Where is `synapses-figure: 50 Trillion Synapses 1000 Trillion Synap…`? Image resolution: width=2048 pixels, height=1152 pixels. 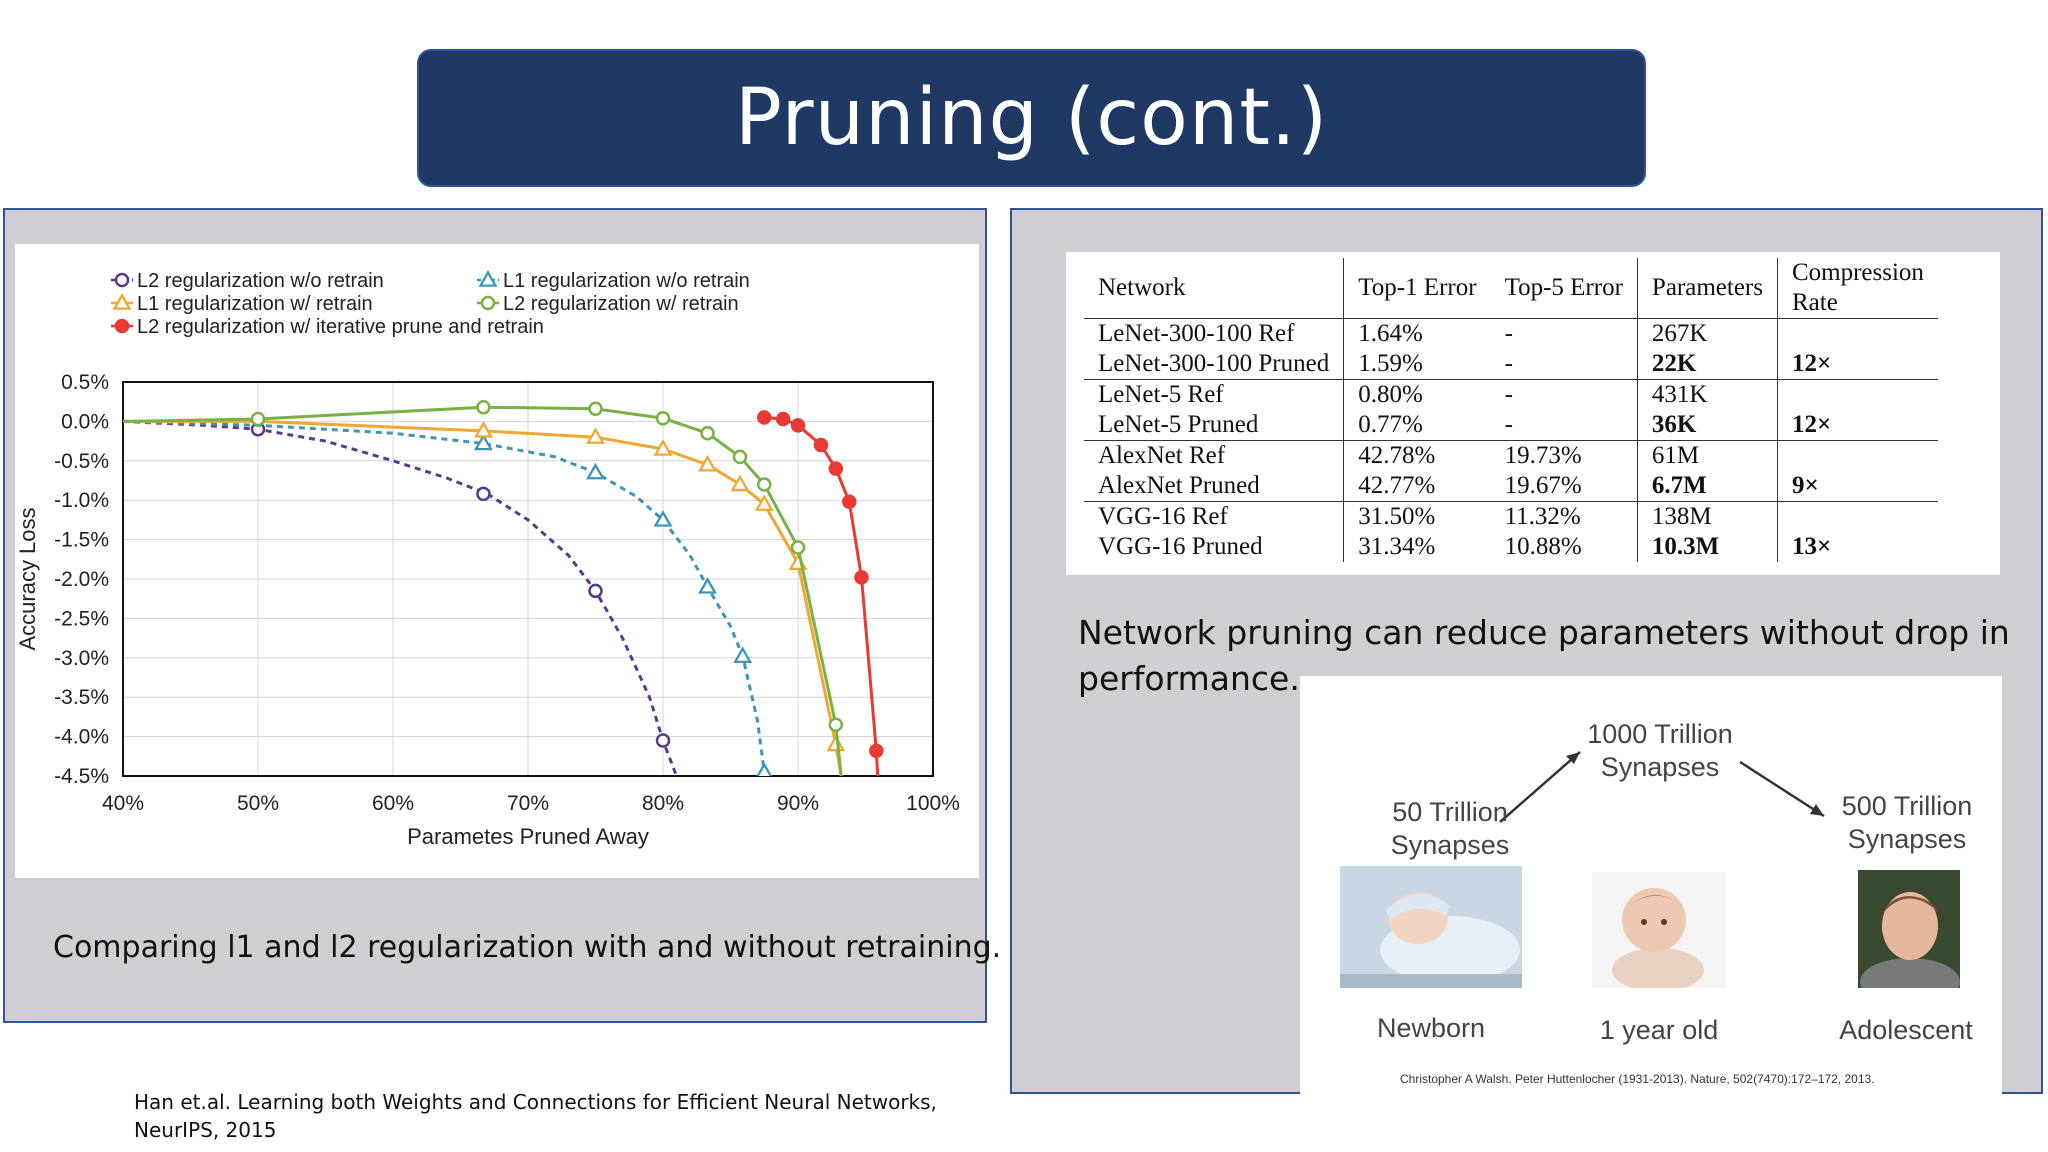 synapses-figure: 50 Trillion Synapses 1000 Trillion Synap… is located at coordinates (1651, 885).